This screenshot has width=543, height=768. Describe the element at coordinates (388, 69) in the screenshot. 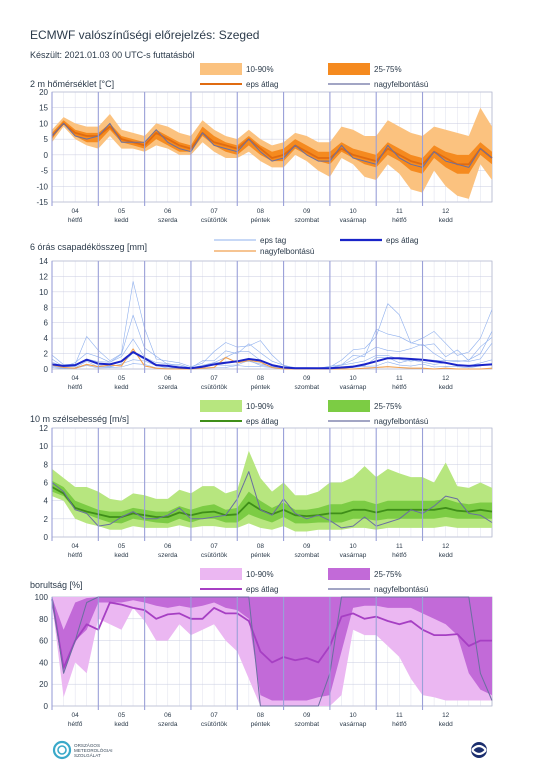

I see `temp-legend-p25-75-label: 25-75%` at that location.